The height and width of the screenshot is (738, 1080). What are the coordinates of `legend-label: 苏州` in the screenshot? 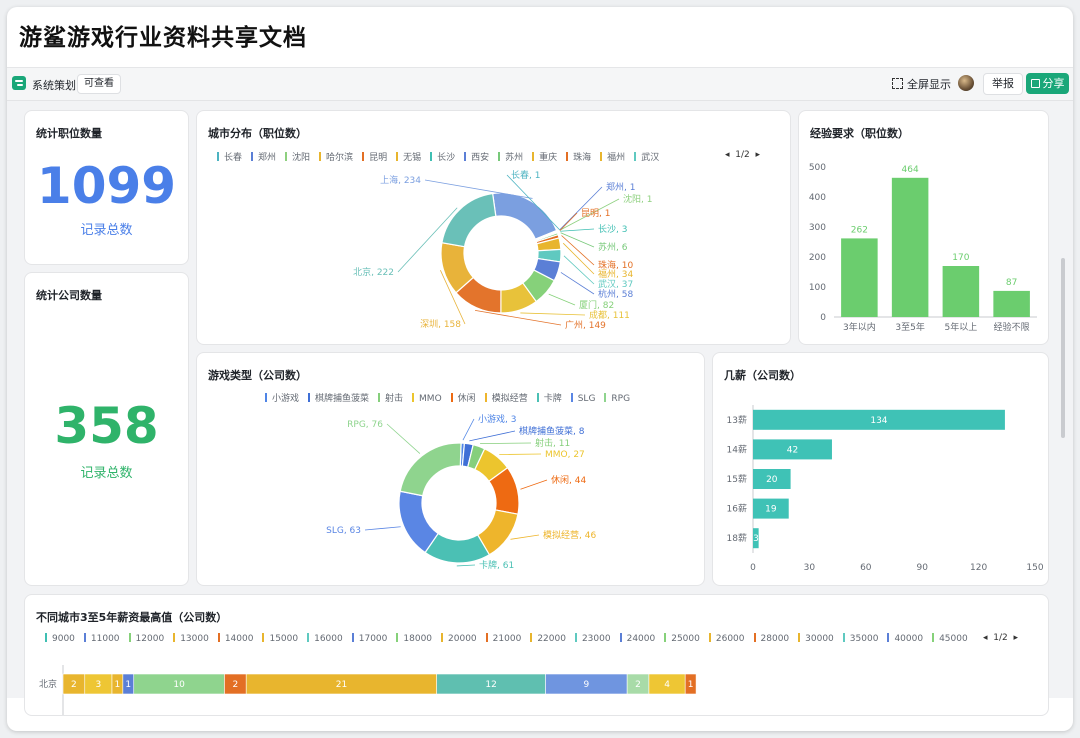 It's located at (514, 158).